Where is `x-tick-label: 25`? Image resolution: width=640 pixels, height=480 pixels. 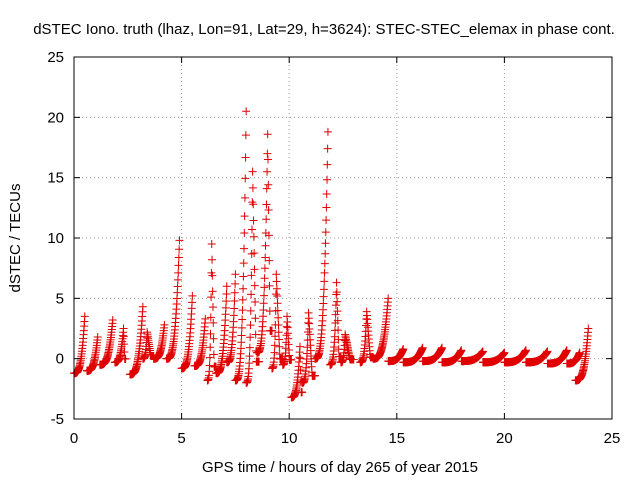 x-tick-label: 25 is located at coordinates (612, 438).